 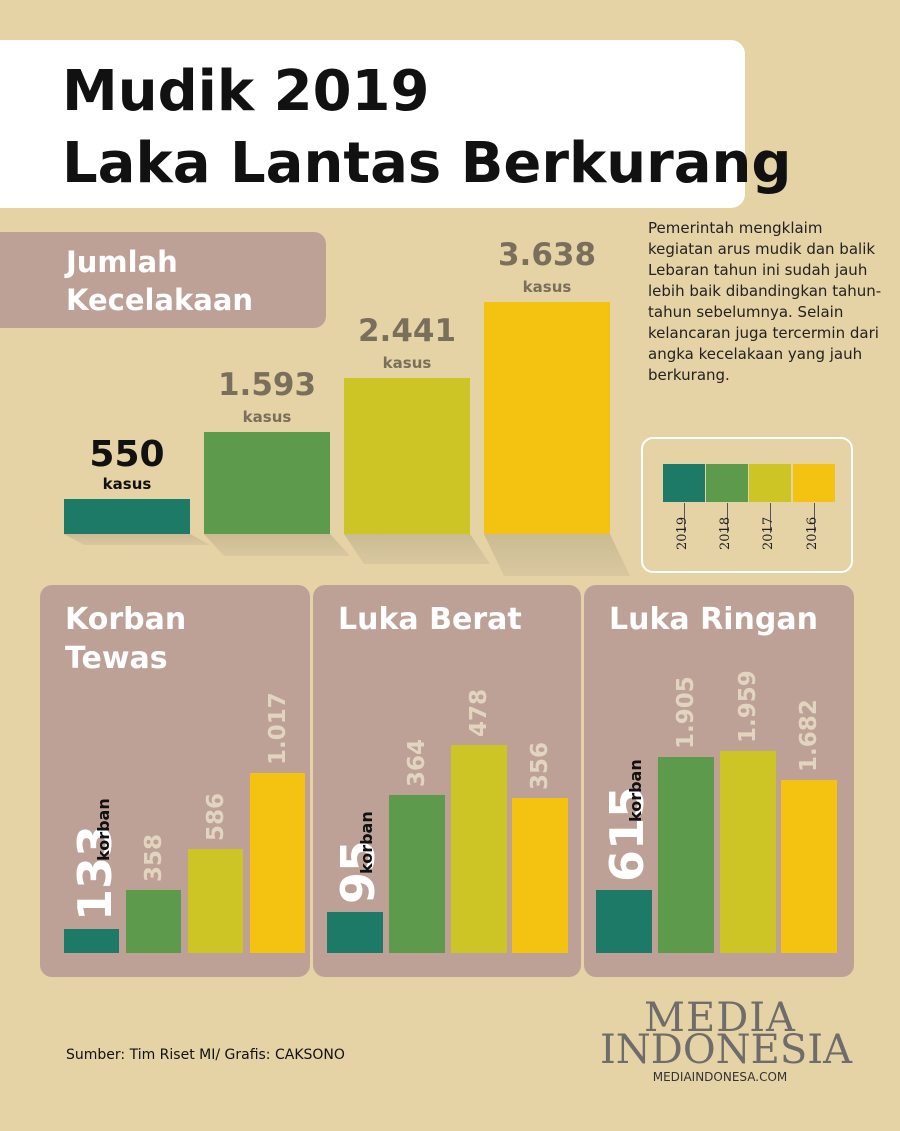 I want to click on bar-luka-berat-2019, so click(x=355, y=932).